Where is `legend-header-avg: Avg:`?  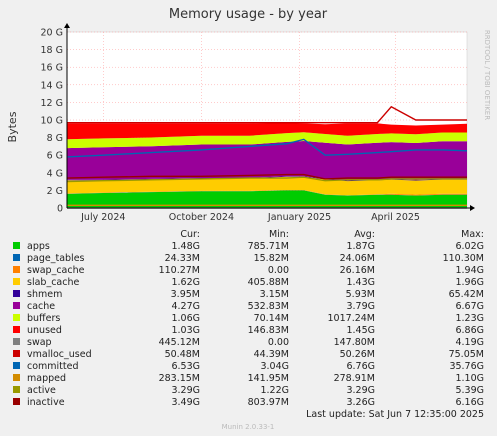 legend-header-avg: Avg: is located at coordinates (364, 234).